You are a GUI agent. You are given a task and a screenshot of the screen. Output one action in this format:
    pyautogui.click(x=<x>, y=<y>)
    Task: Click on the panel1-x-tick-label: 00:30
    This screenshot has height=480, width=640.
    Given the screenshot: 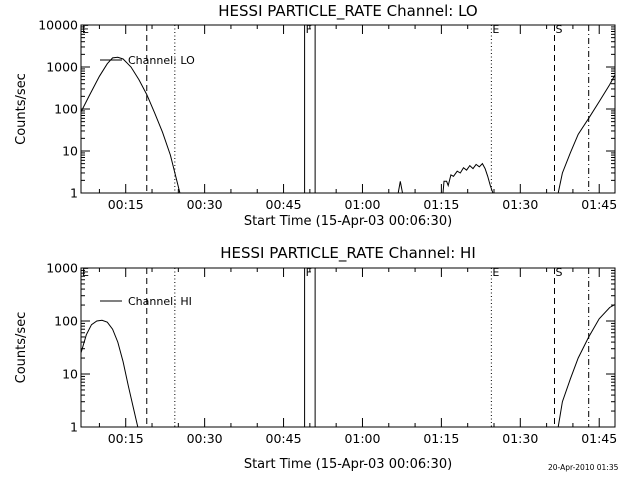 What is the action you would take?
    pyautogui.click(x=205, y=204)
    